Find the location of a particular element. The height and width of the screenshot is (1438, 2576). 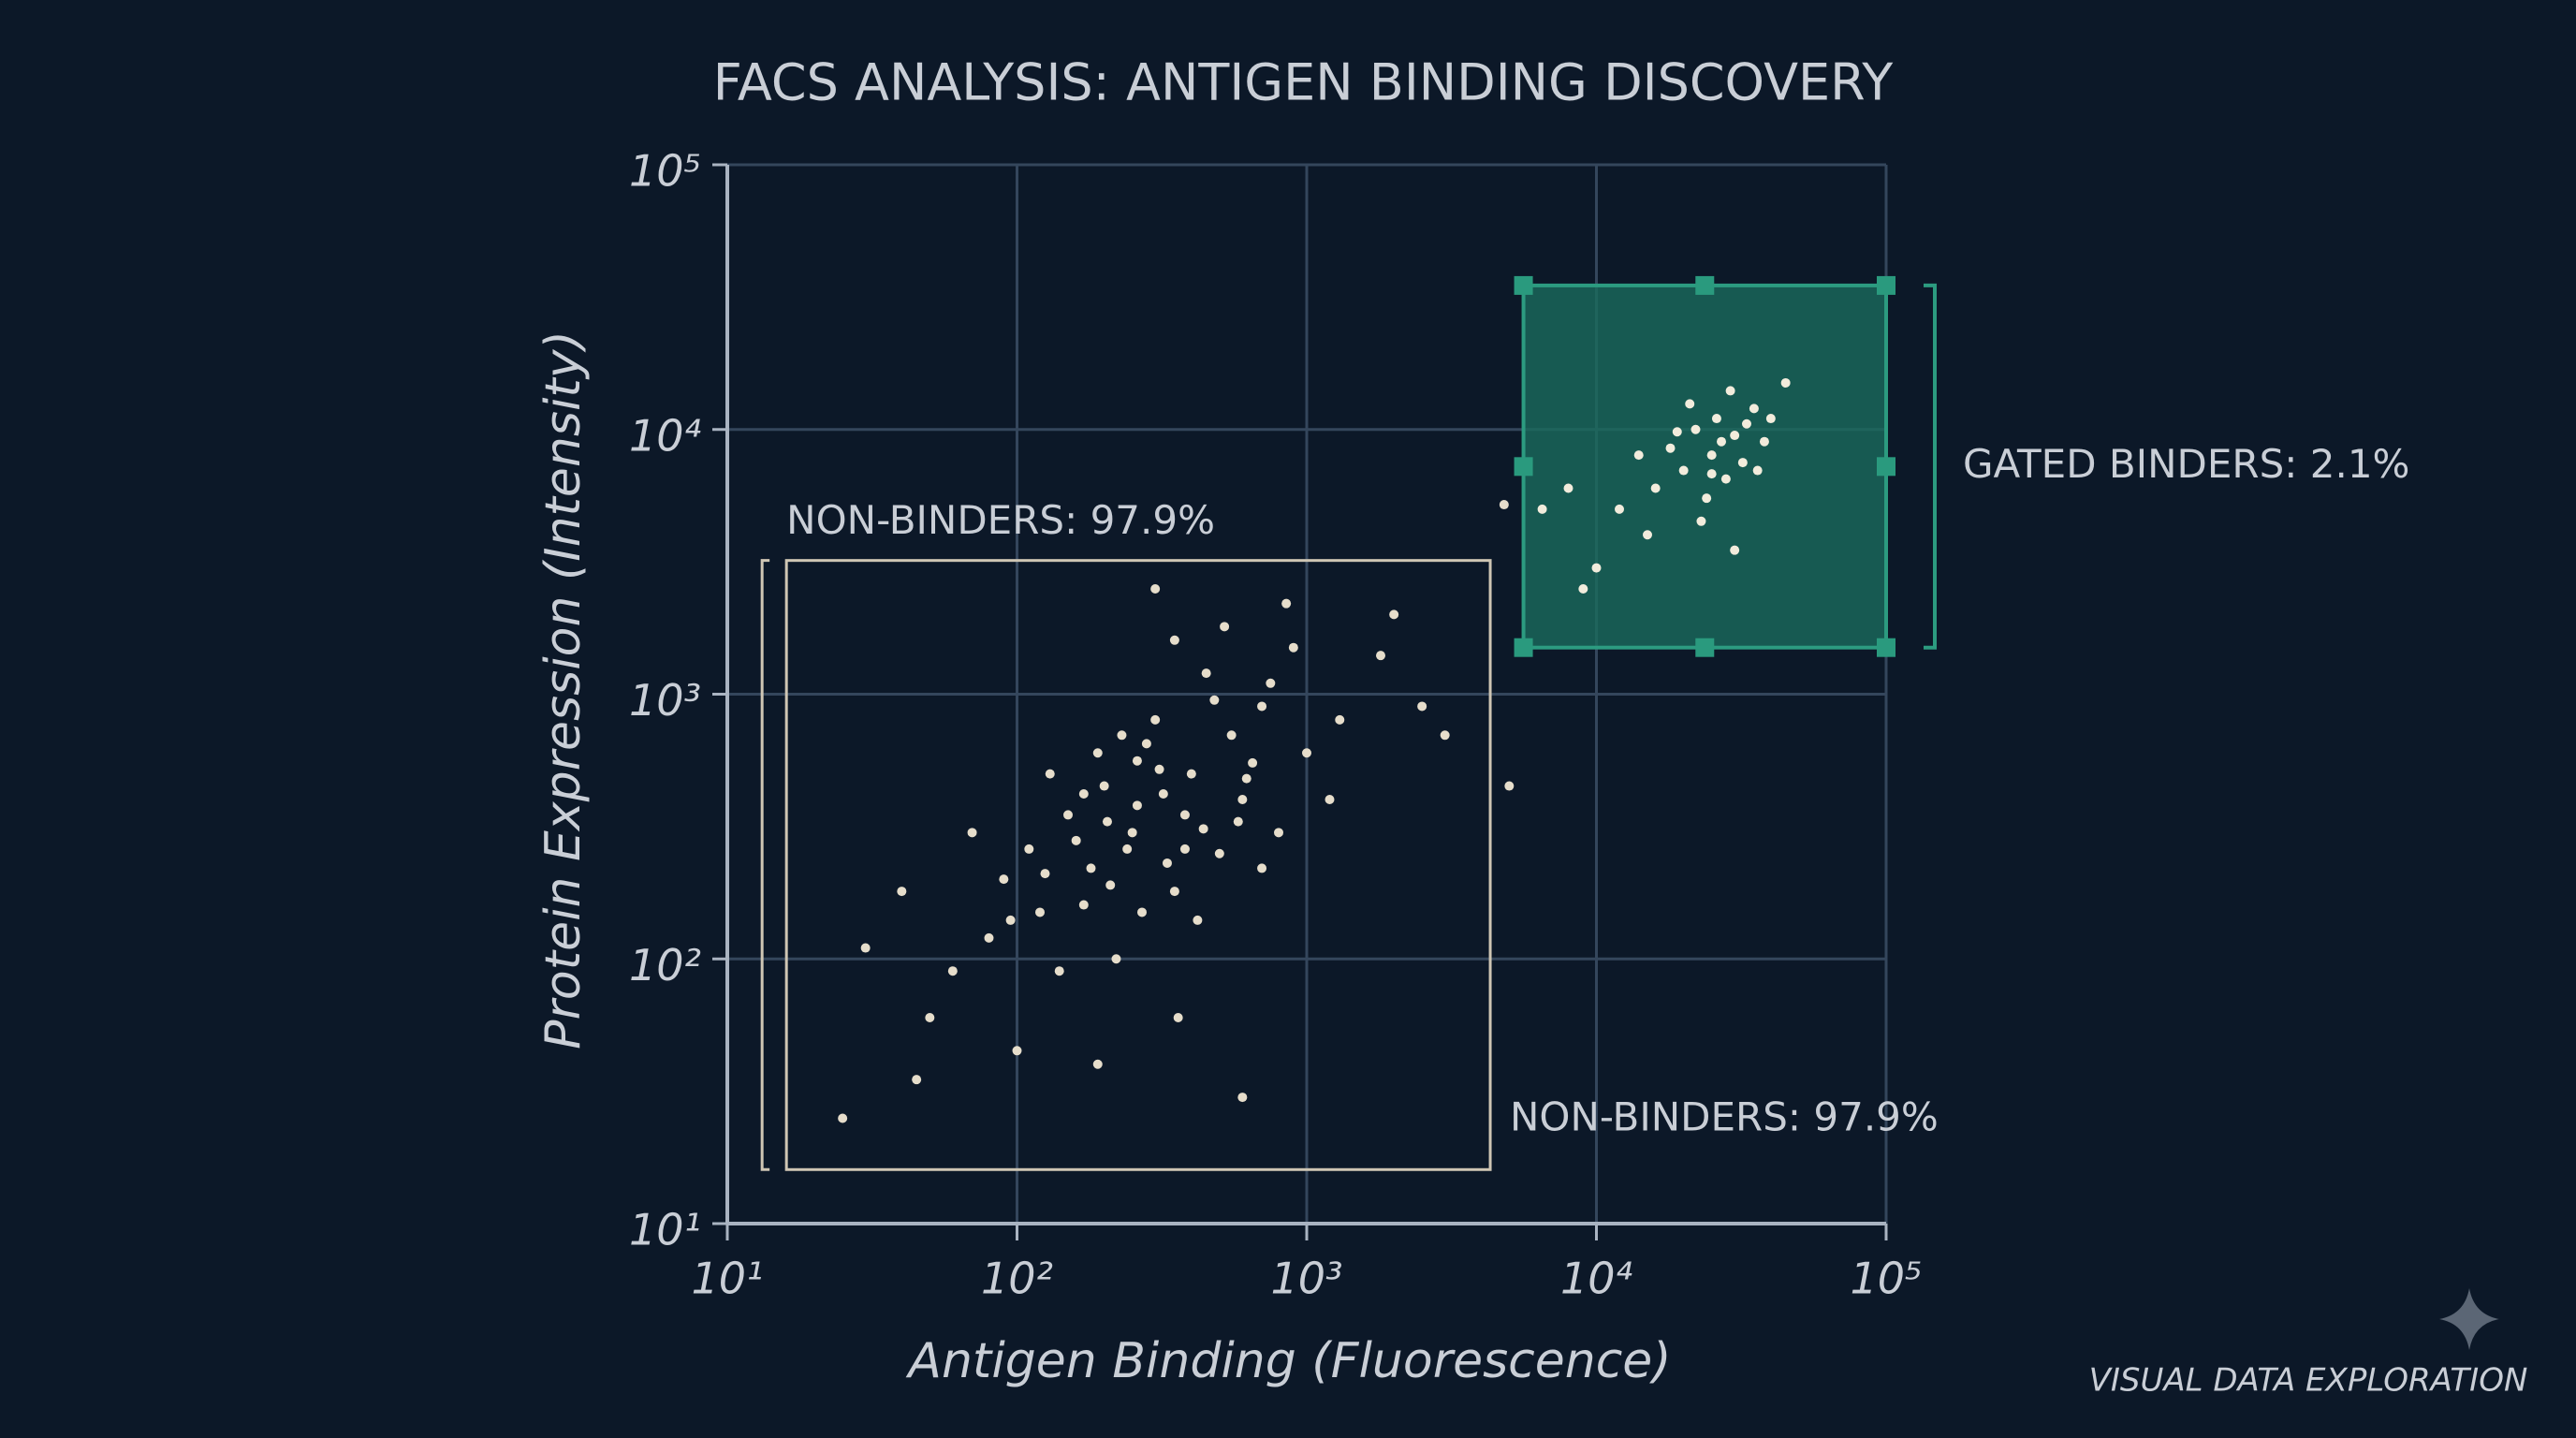

x-tick-label: 10² is located at coordinates (1017, 1279).